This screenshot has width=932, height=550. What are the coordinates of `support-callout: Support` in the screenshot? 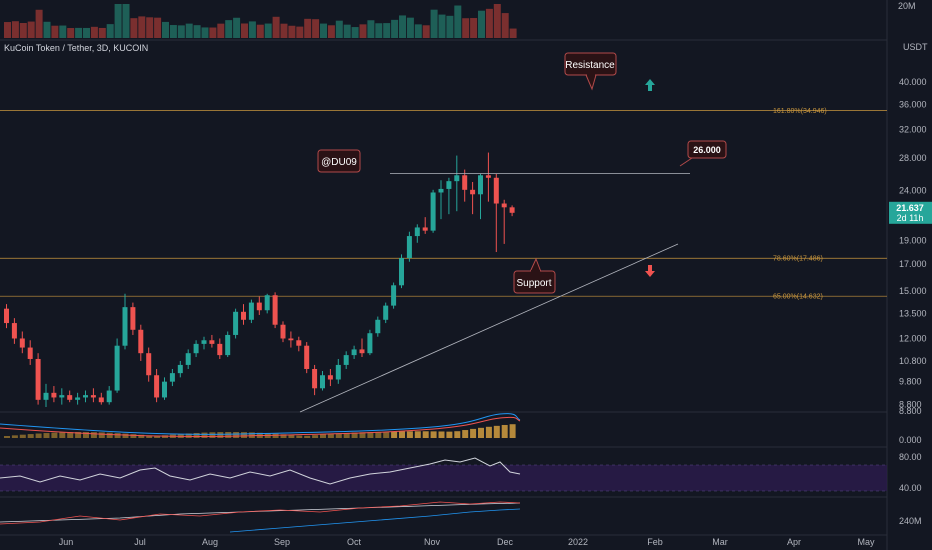 It's located at (534, 275).